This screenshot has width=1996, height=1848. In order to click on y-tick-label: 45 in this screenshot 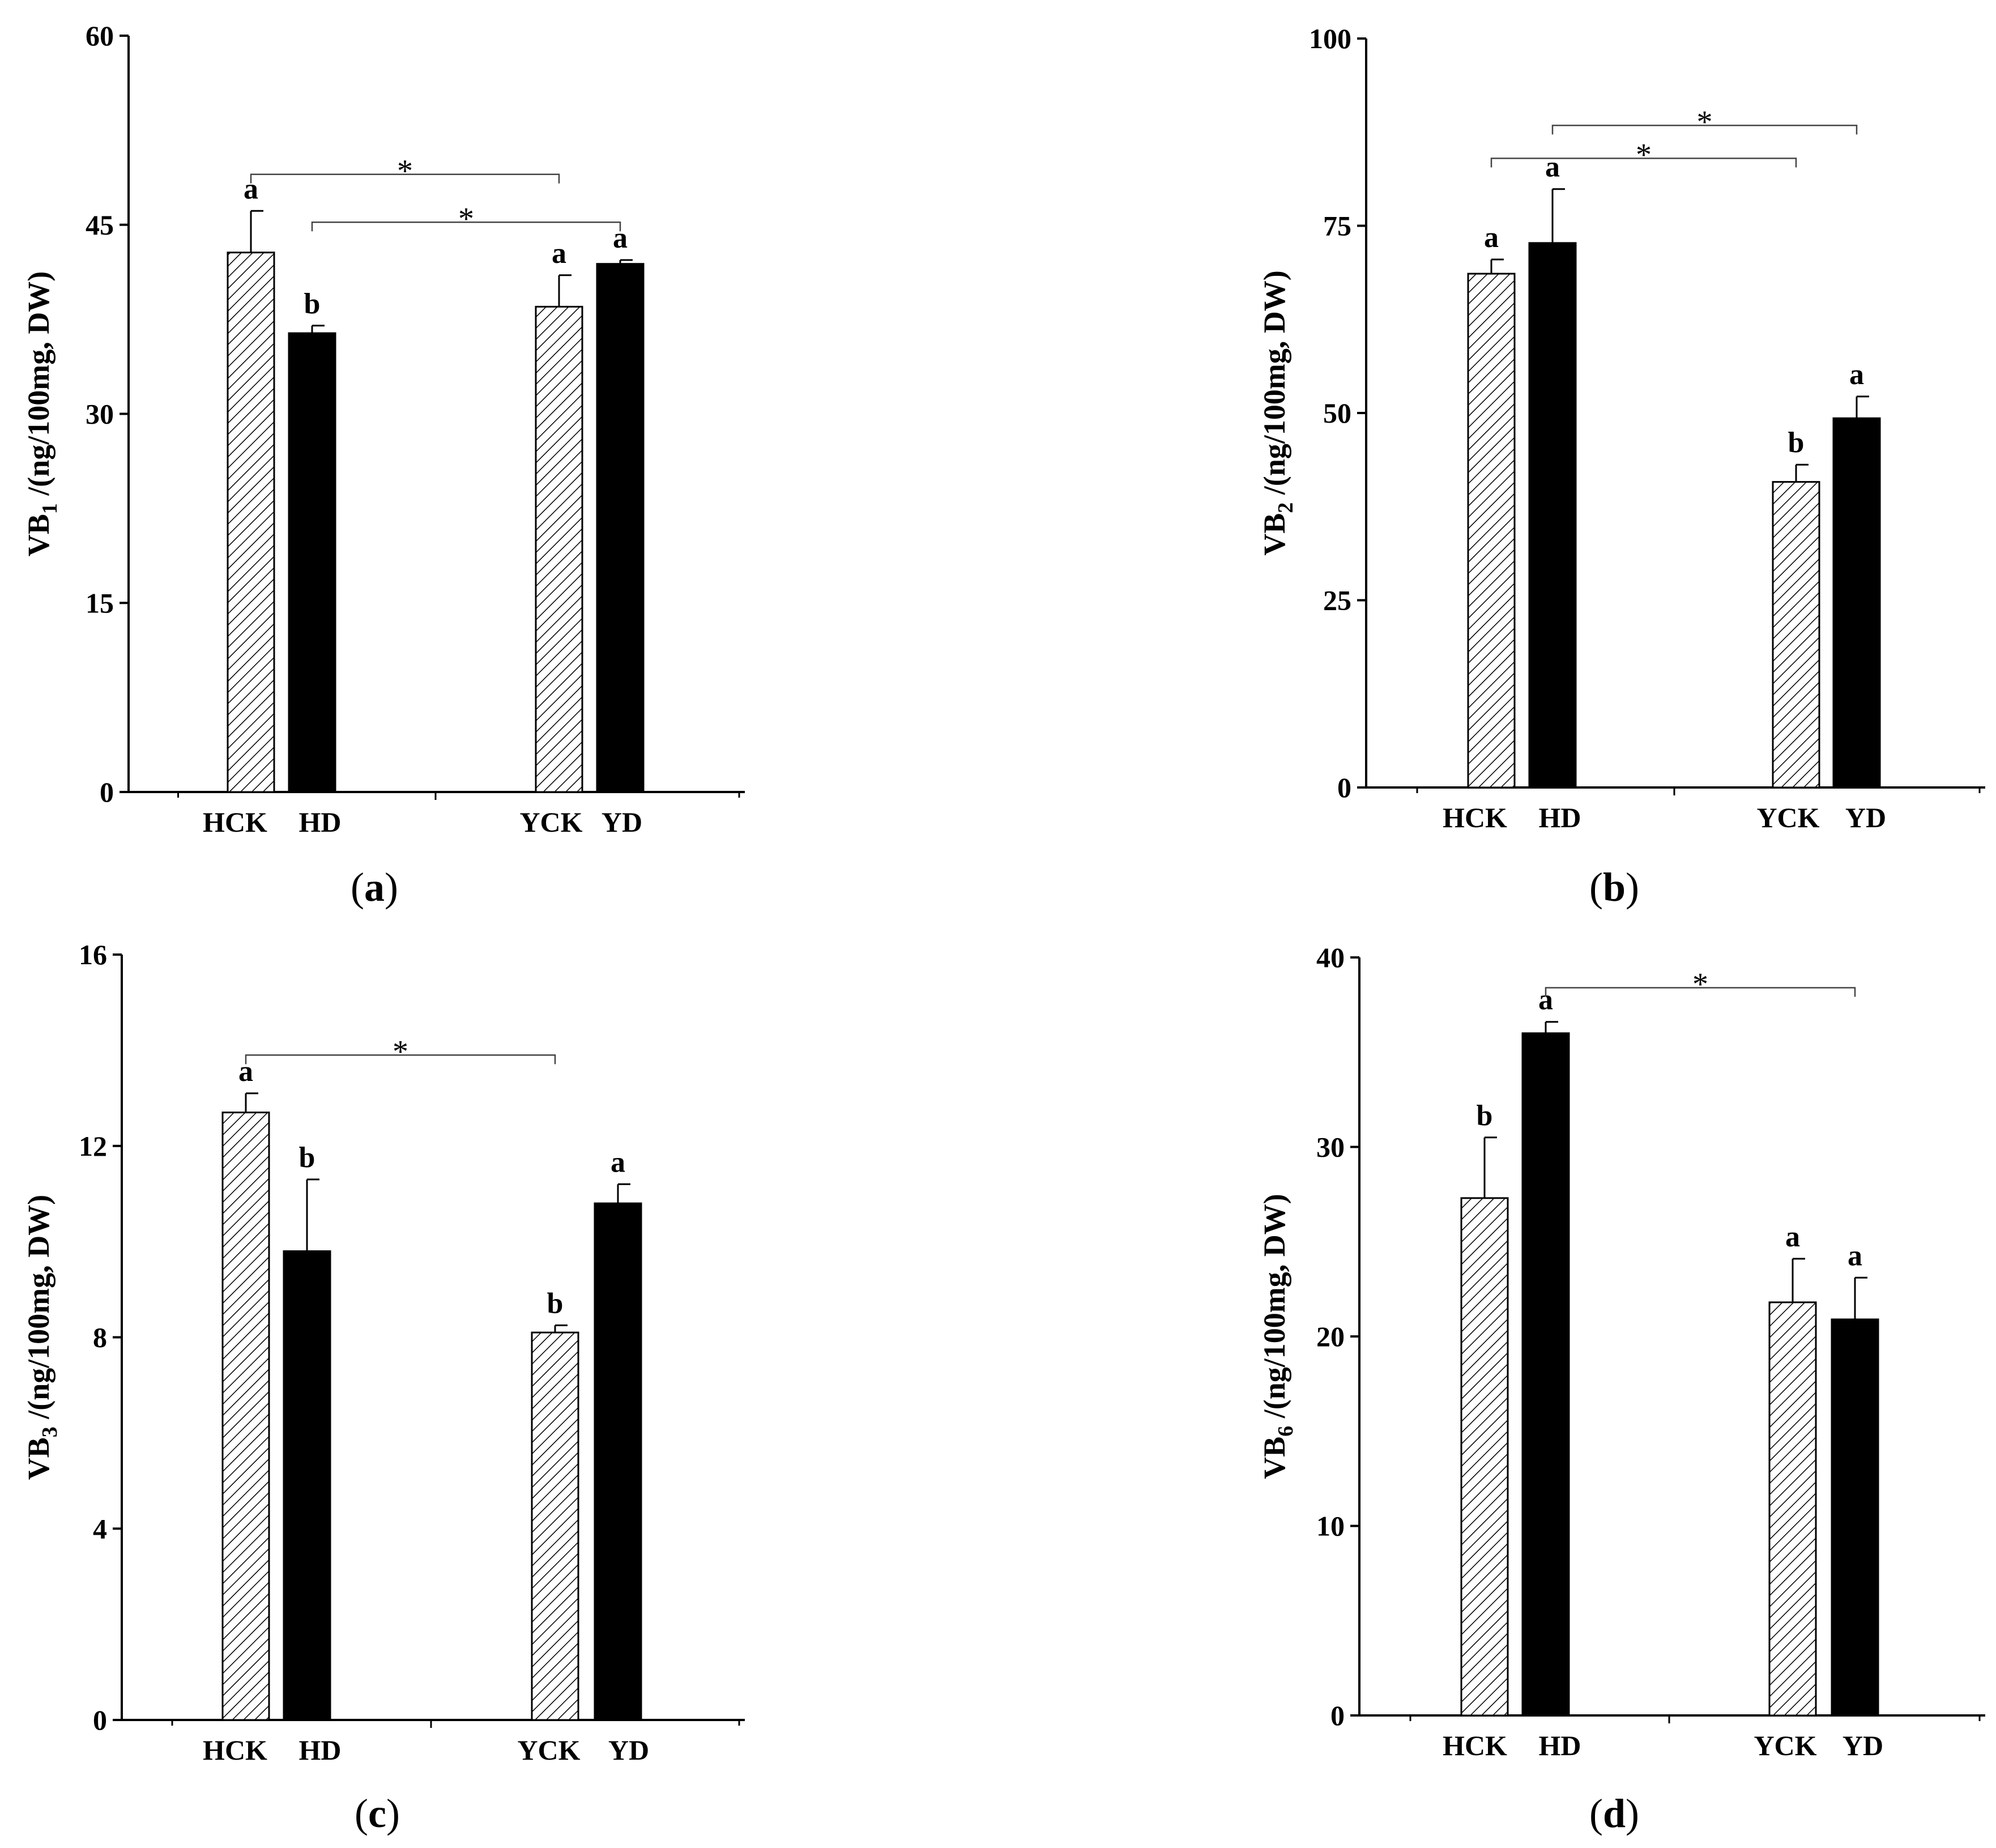, I will do `click(100, 225)`.